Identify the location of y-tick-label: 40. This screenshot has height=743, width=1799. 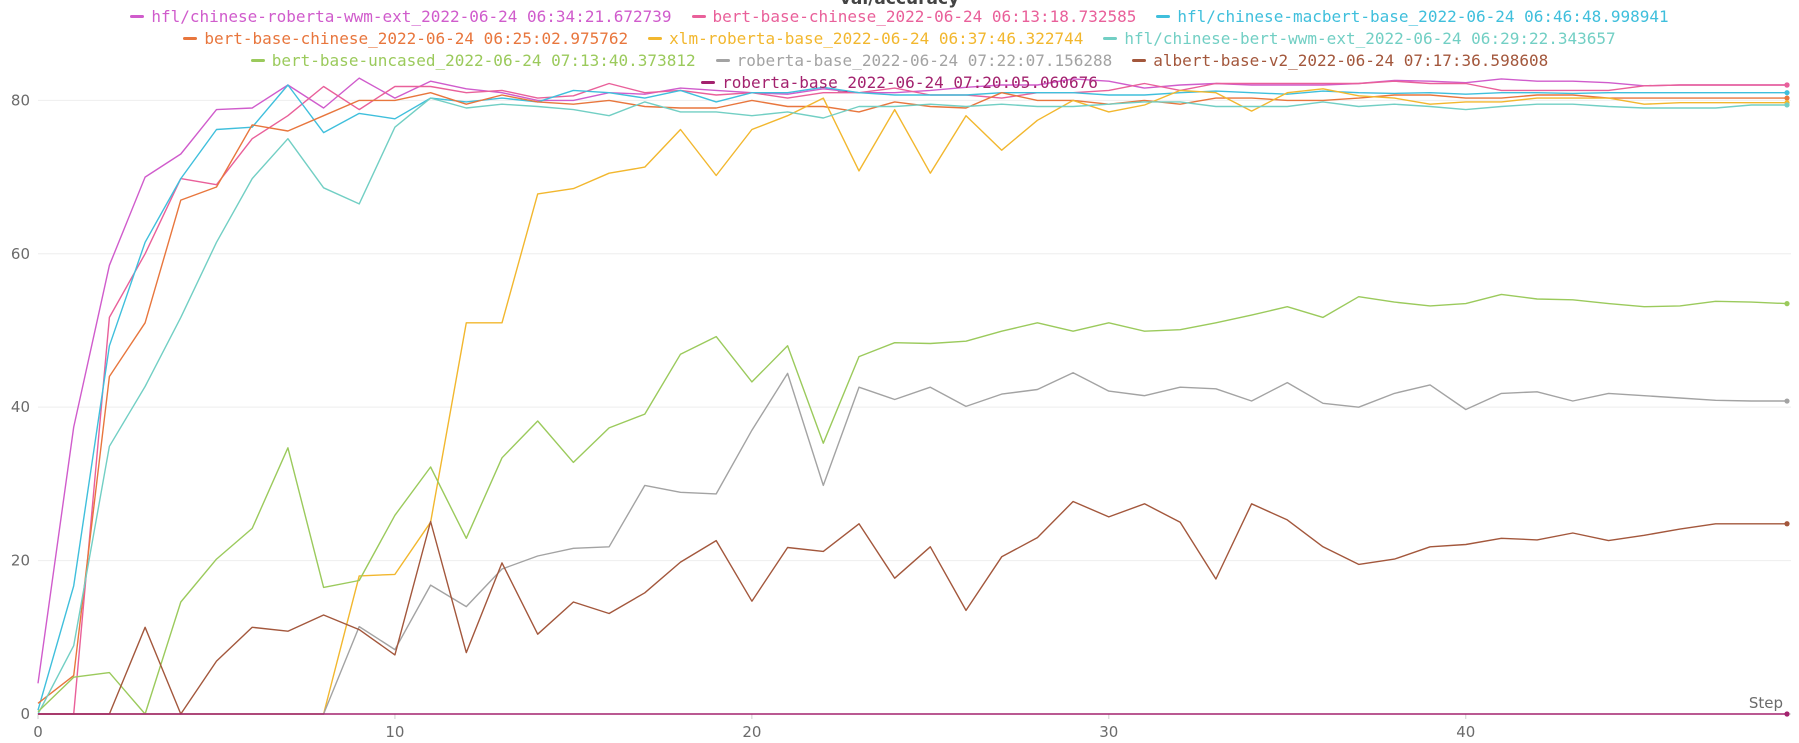
(20, 407).